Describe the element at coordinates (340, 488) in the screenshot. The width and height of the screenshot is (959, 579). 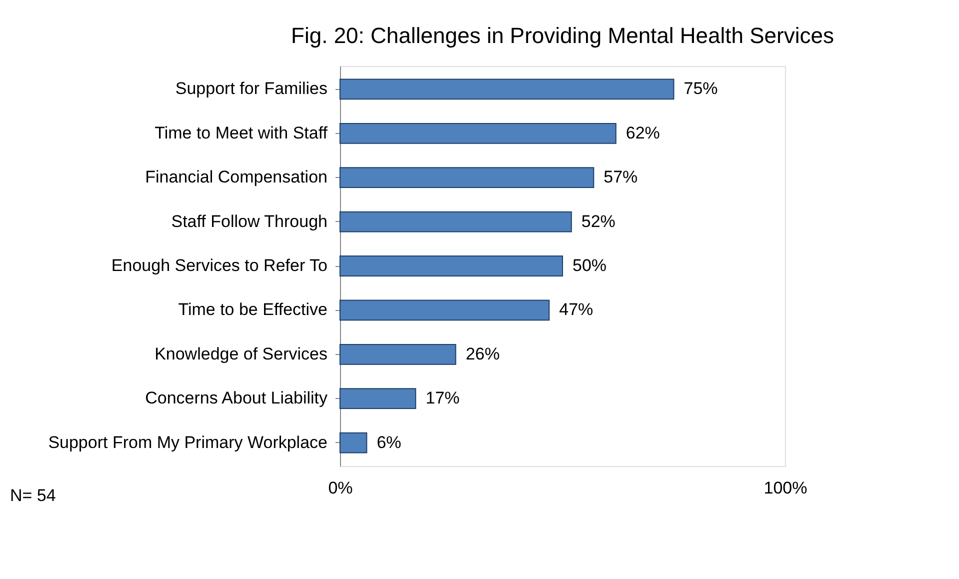
I see `x-tick-label: 0%` at that location.